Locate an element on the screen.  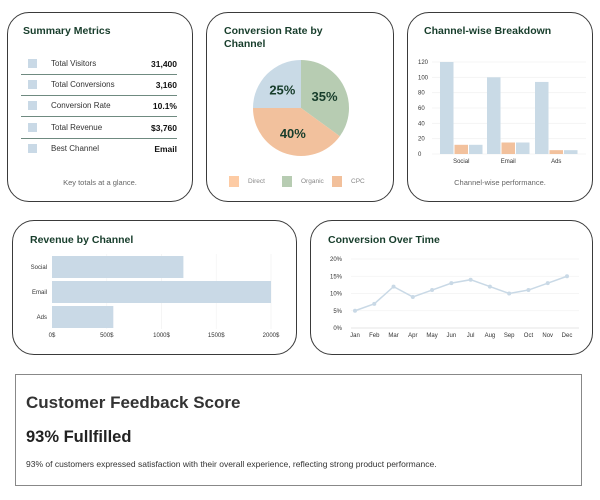
bar-ads is located at coordinates (83, 317).